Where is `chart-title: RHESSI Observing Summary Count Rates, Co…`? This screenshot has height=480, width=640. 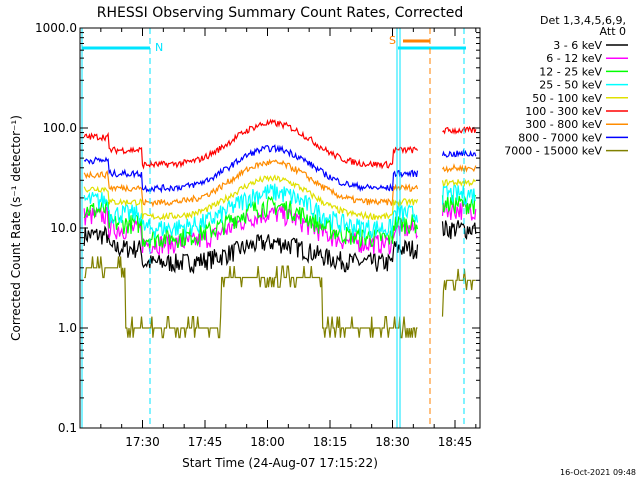 chart-title: RHESSI Observing Summary Count Rates, Co… is located at coordinates (280, 13).